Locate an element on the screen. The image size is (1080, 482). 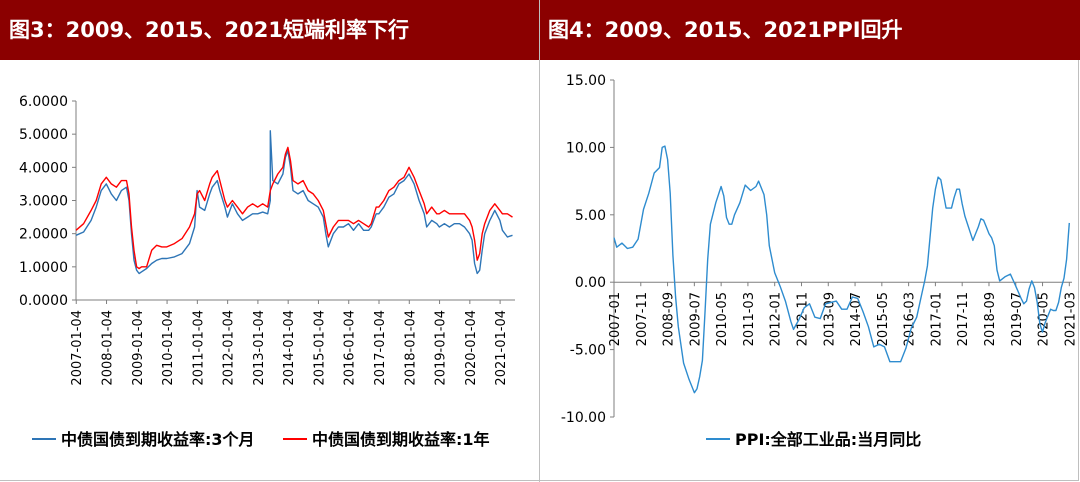
x-tick-label: 2019-01-04 is located at coordinates (441, 348).